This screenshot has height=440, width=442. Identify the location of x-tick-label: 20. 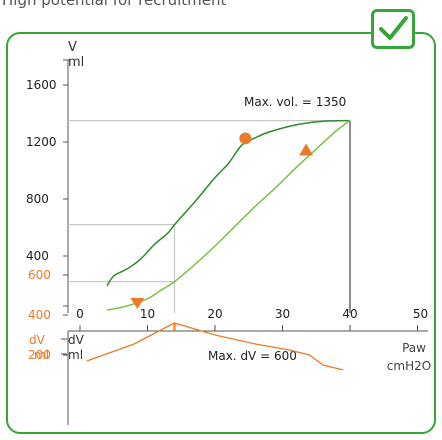
(214, 314).